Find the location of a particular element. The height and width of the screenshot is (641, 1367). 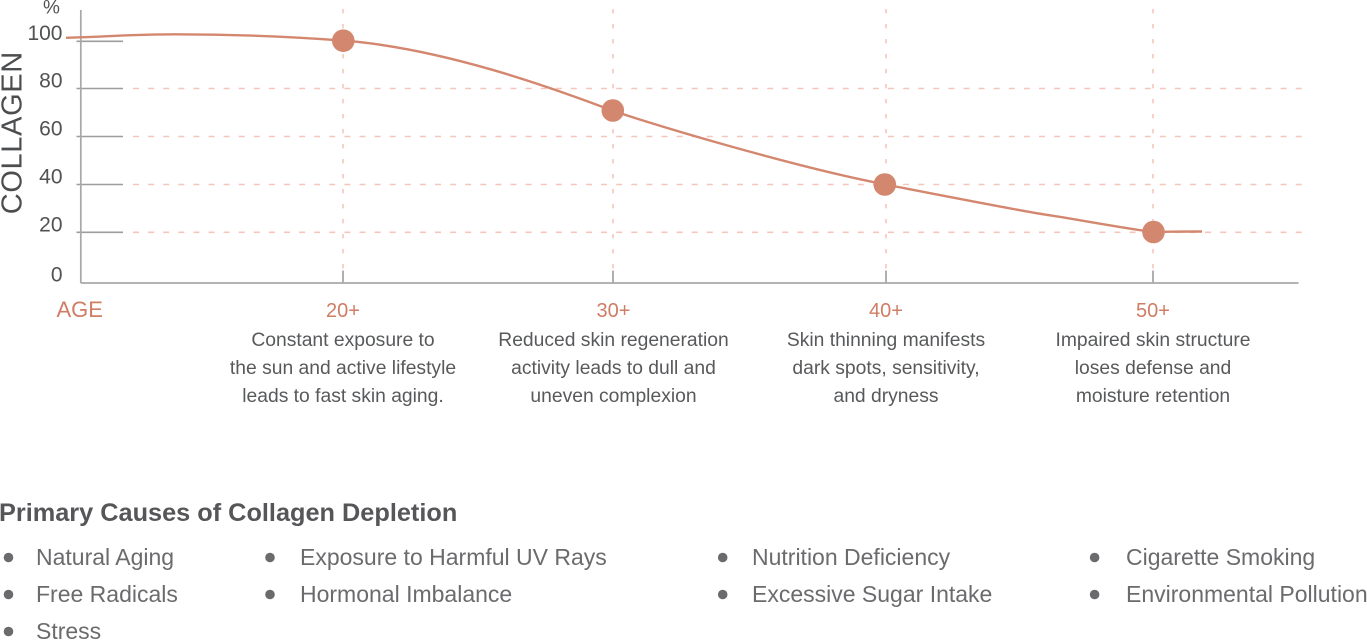

svg-text: leads to fast skin aging. is located at coordinates (343, 396).